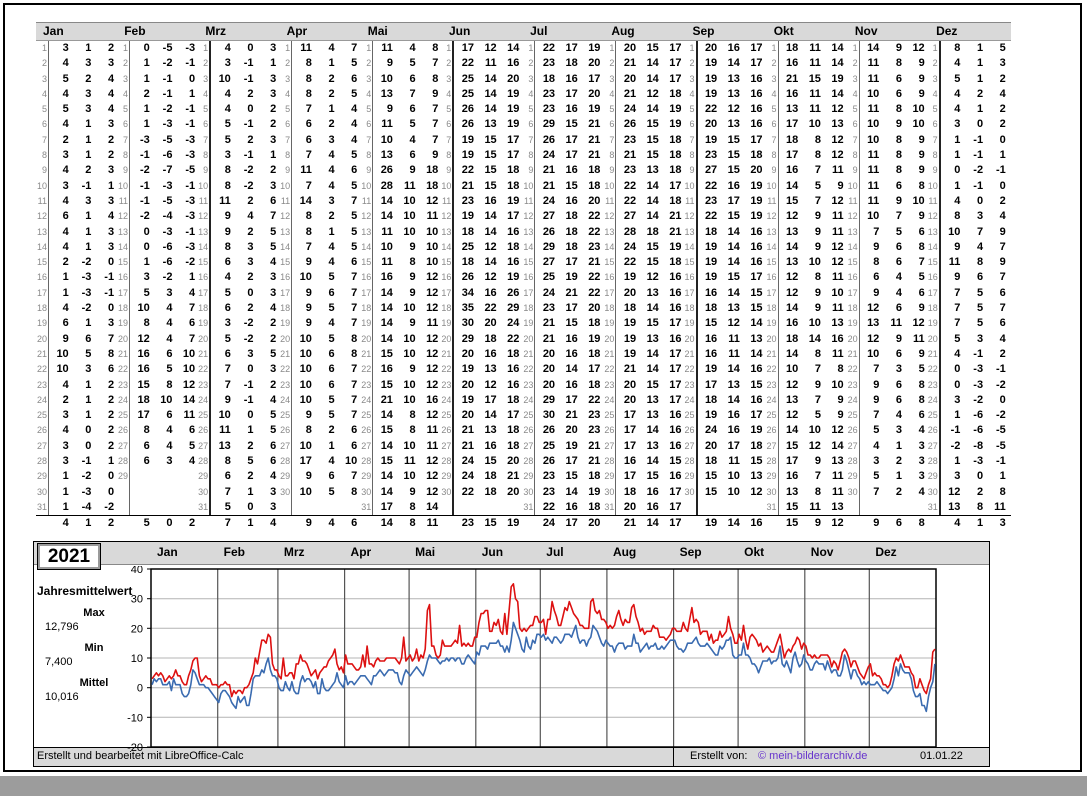  What do you see at coordinates (957, 185) in the screenshot?
I see `value-cell: 1` at bounding box center [957, 185].